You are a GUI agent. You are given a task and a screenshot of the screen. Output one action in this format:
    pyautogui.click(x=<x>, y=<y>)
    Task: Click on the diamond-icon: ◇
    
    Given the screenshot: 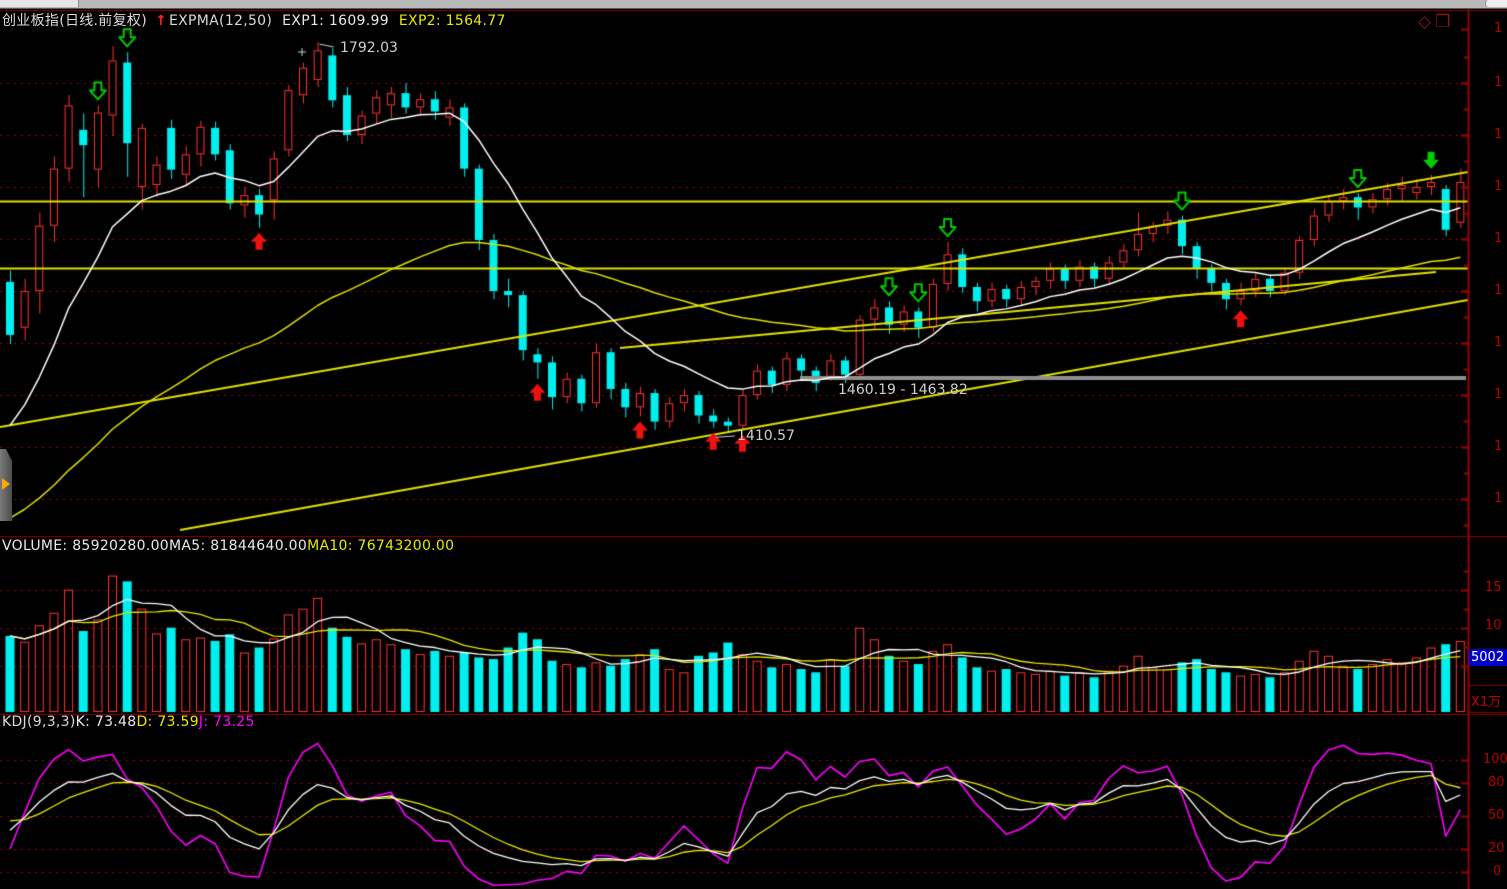 What is the action you would take?
    pyautogui.click(x=1427, y=22)
    